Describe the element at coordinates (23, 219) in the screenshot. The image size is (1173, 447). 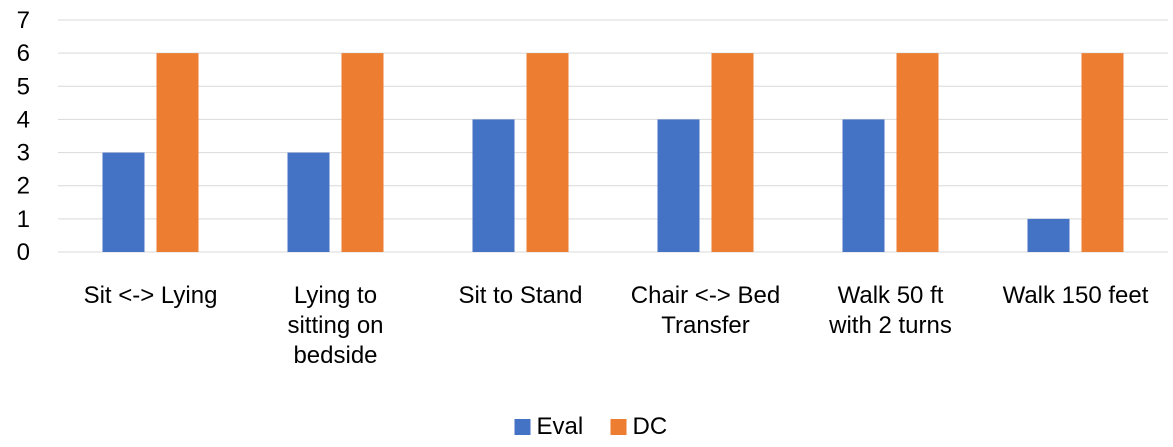
I see `y-tick-label: 1` at that location.